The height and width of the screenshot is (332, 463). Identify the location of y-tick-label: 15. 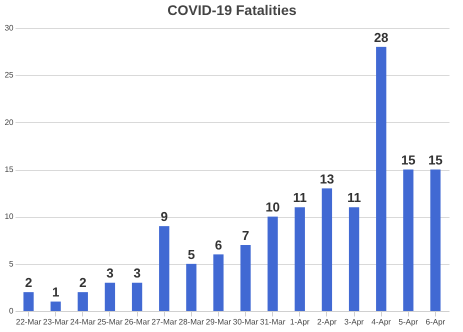
(9, 169).